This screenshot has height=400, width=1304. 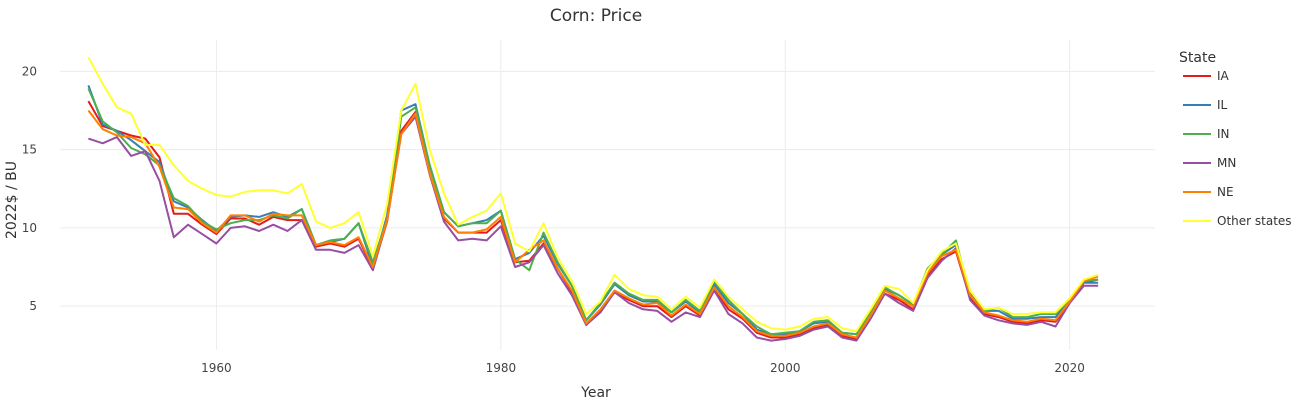 What do you see at coordinates (29, 71) in the screenshot?
I see `y-tick-label: 20` at bounding box center [29, 71].